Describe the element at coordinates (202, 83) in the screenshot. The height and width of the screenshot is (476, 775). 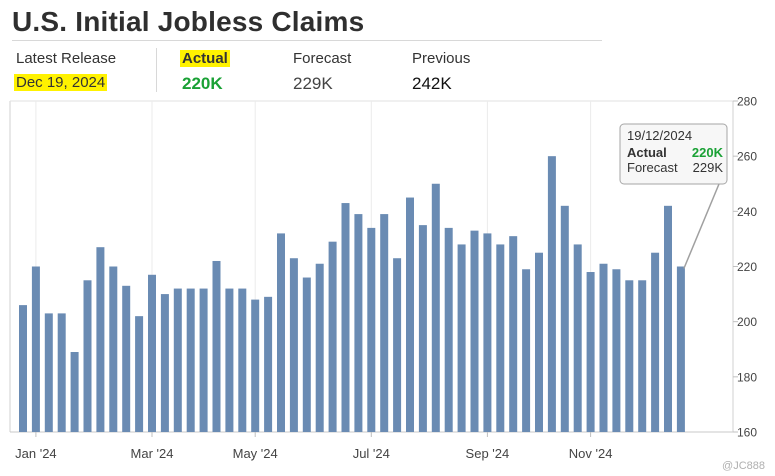
I see `actual-value: 220K` at that location.